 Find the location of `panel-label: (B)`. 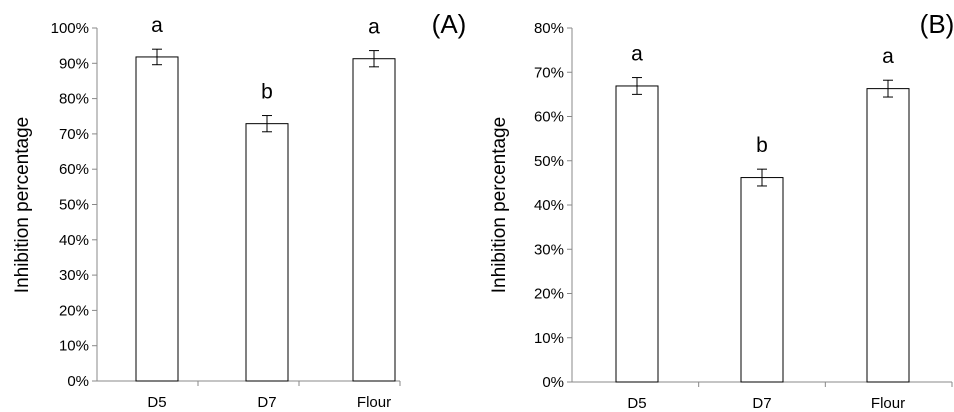

panel-label: (B) is located at coordinates (937, 24).